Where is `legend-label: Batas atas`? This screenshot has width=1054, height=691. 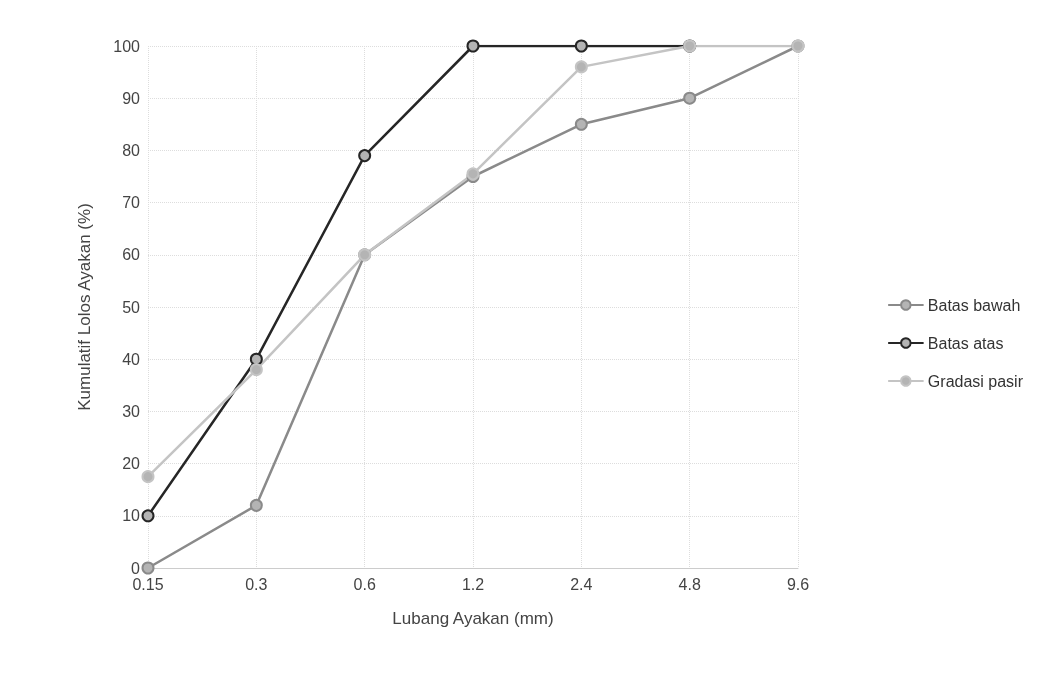
legend-label: Batas atas is located at coordinates (965, 343).